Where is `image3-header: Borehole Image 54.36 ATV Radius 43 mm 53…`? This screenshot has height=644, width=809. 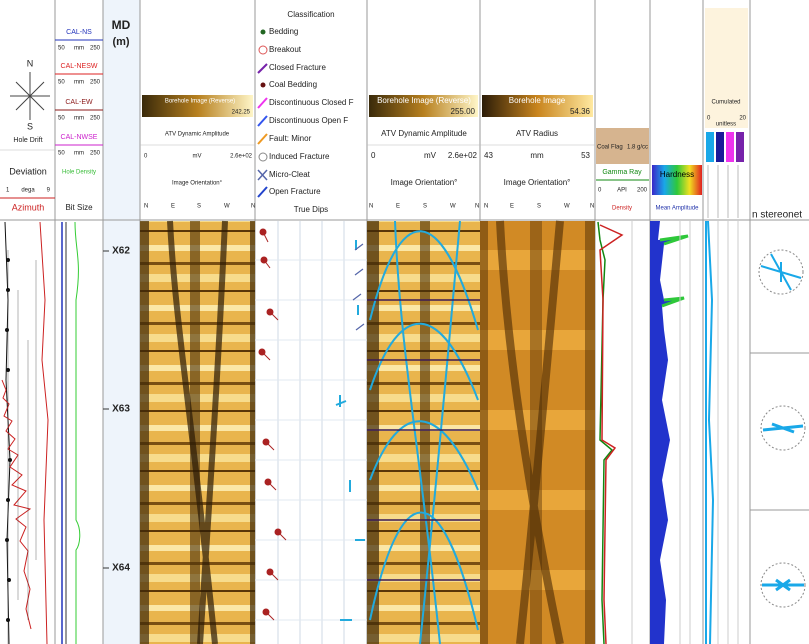
image3-header: Borehole Image 54.36 ATV Radius 43 mm 53… is located at coordinates (537, 152).